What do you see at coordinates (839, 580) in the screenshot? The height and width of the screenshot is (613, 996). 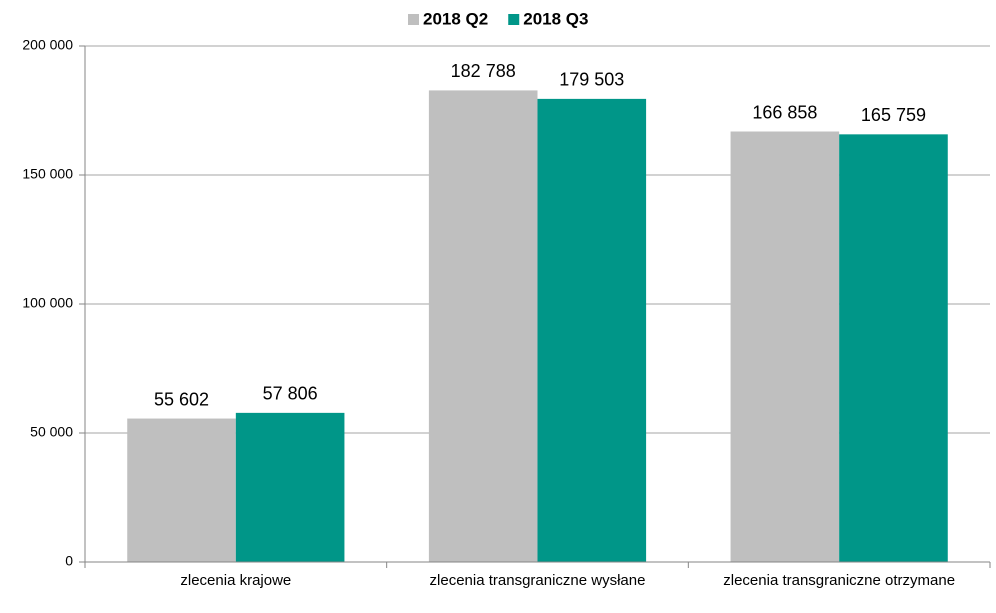 I see `x-tick-label: zlecenia transgraniczne otrzymane` at bounding box center [839, 580].